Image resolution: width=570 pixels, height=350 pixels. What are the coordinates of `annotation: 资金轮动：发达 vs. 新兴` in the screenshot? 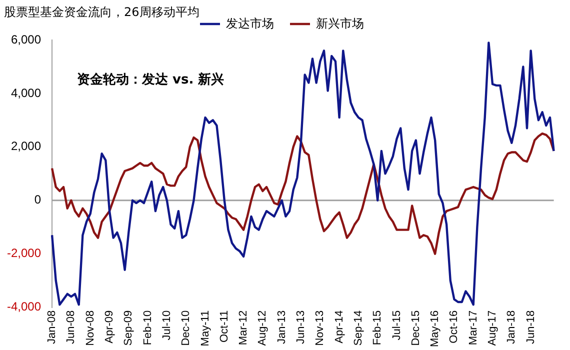 It's located at (150, 79).